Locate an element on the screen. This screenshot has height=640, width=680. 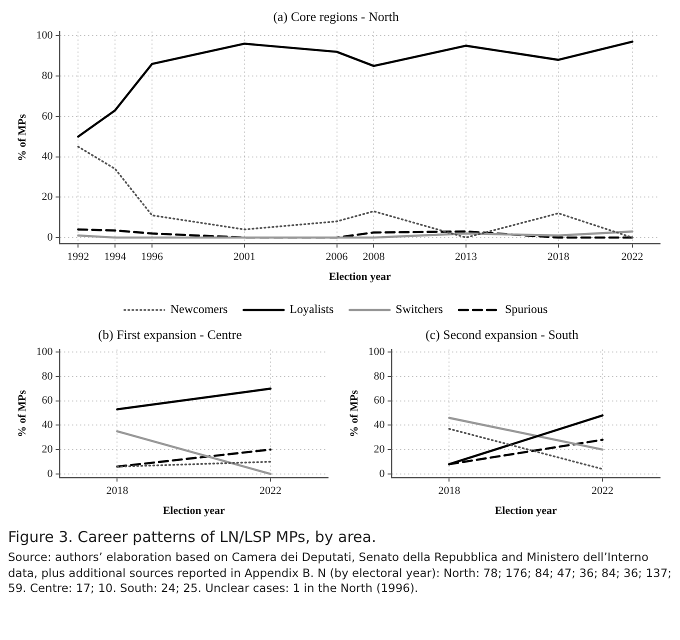
chart-title: (c) Second expansion - South is located at coordinates (502, 334).